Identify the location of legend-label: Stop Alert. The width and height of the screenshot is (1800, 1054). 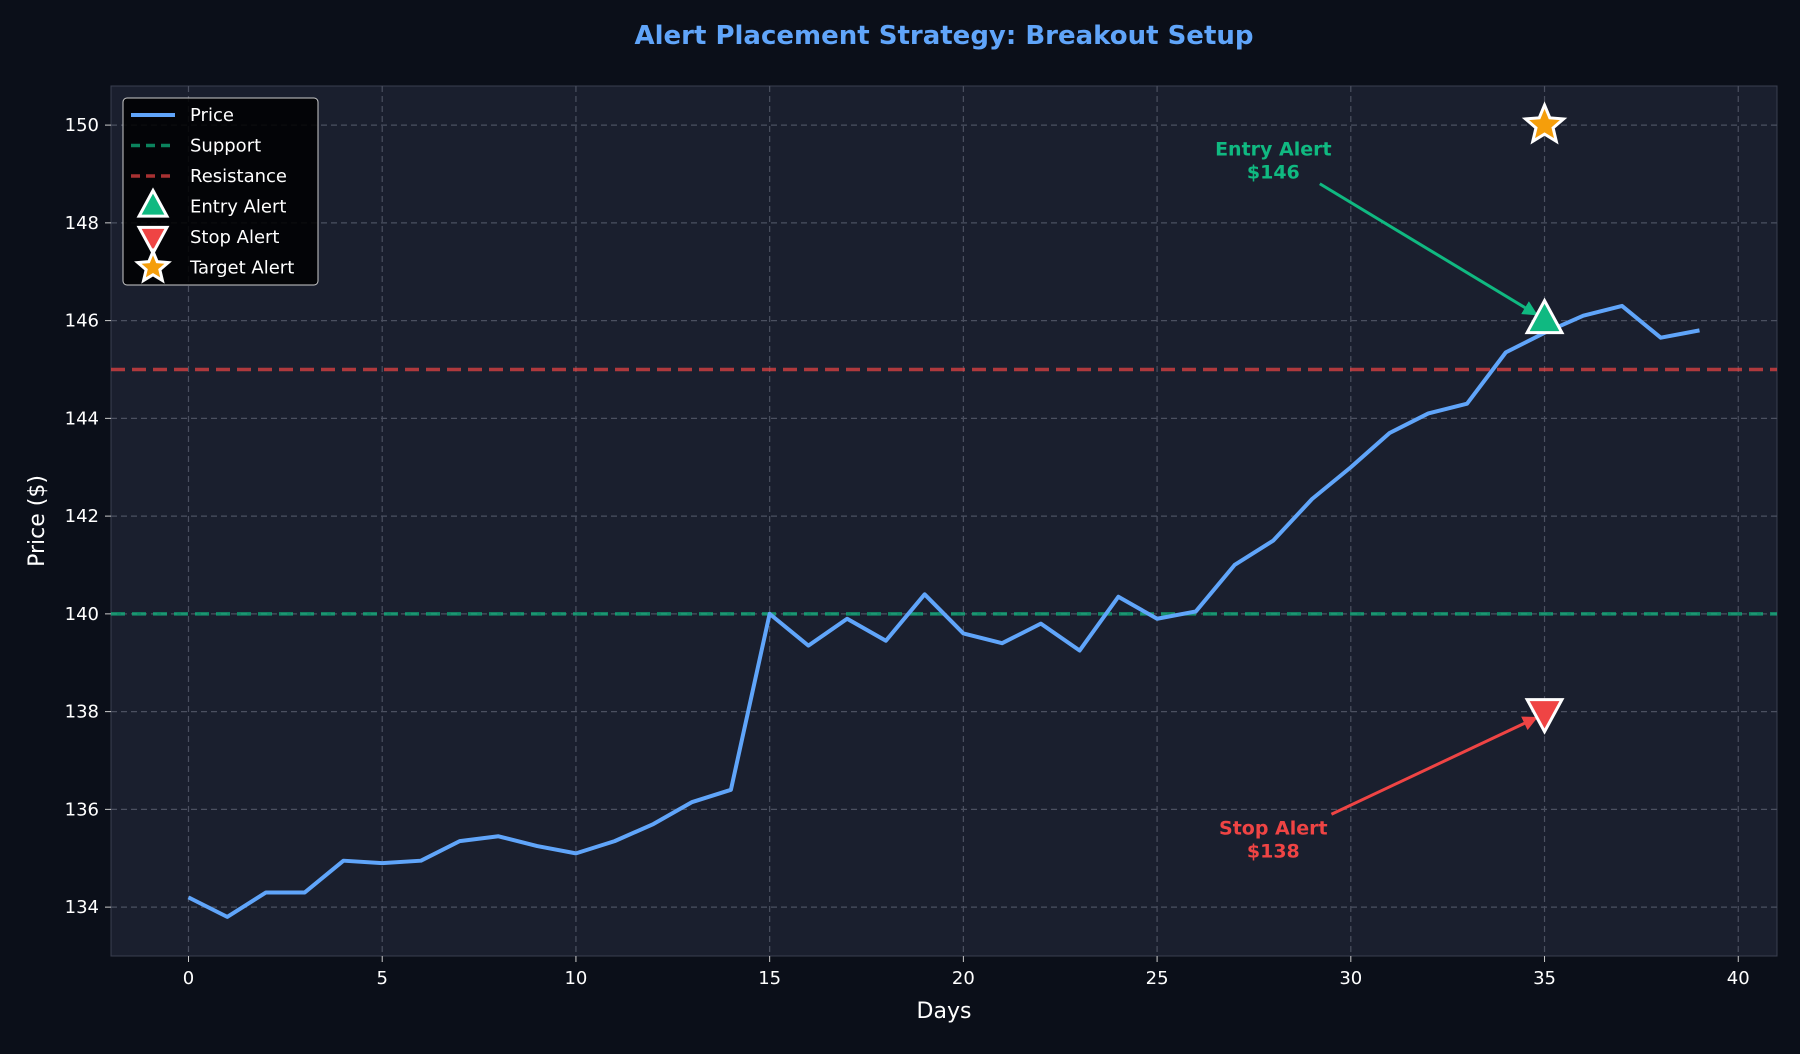
(235, 237).